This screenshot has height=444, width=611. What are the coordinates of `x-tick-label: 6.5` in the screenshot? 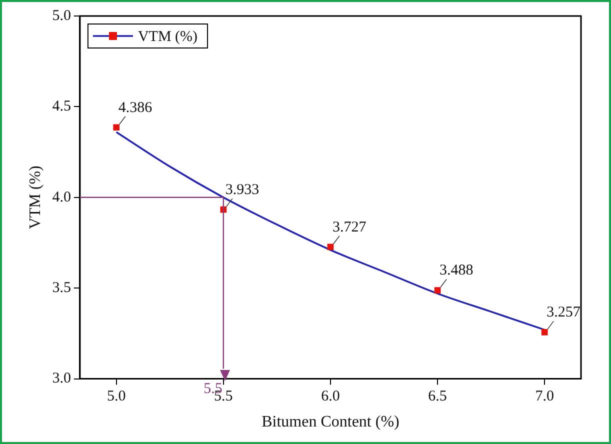 It's located at (437, 396).